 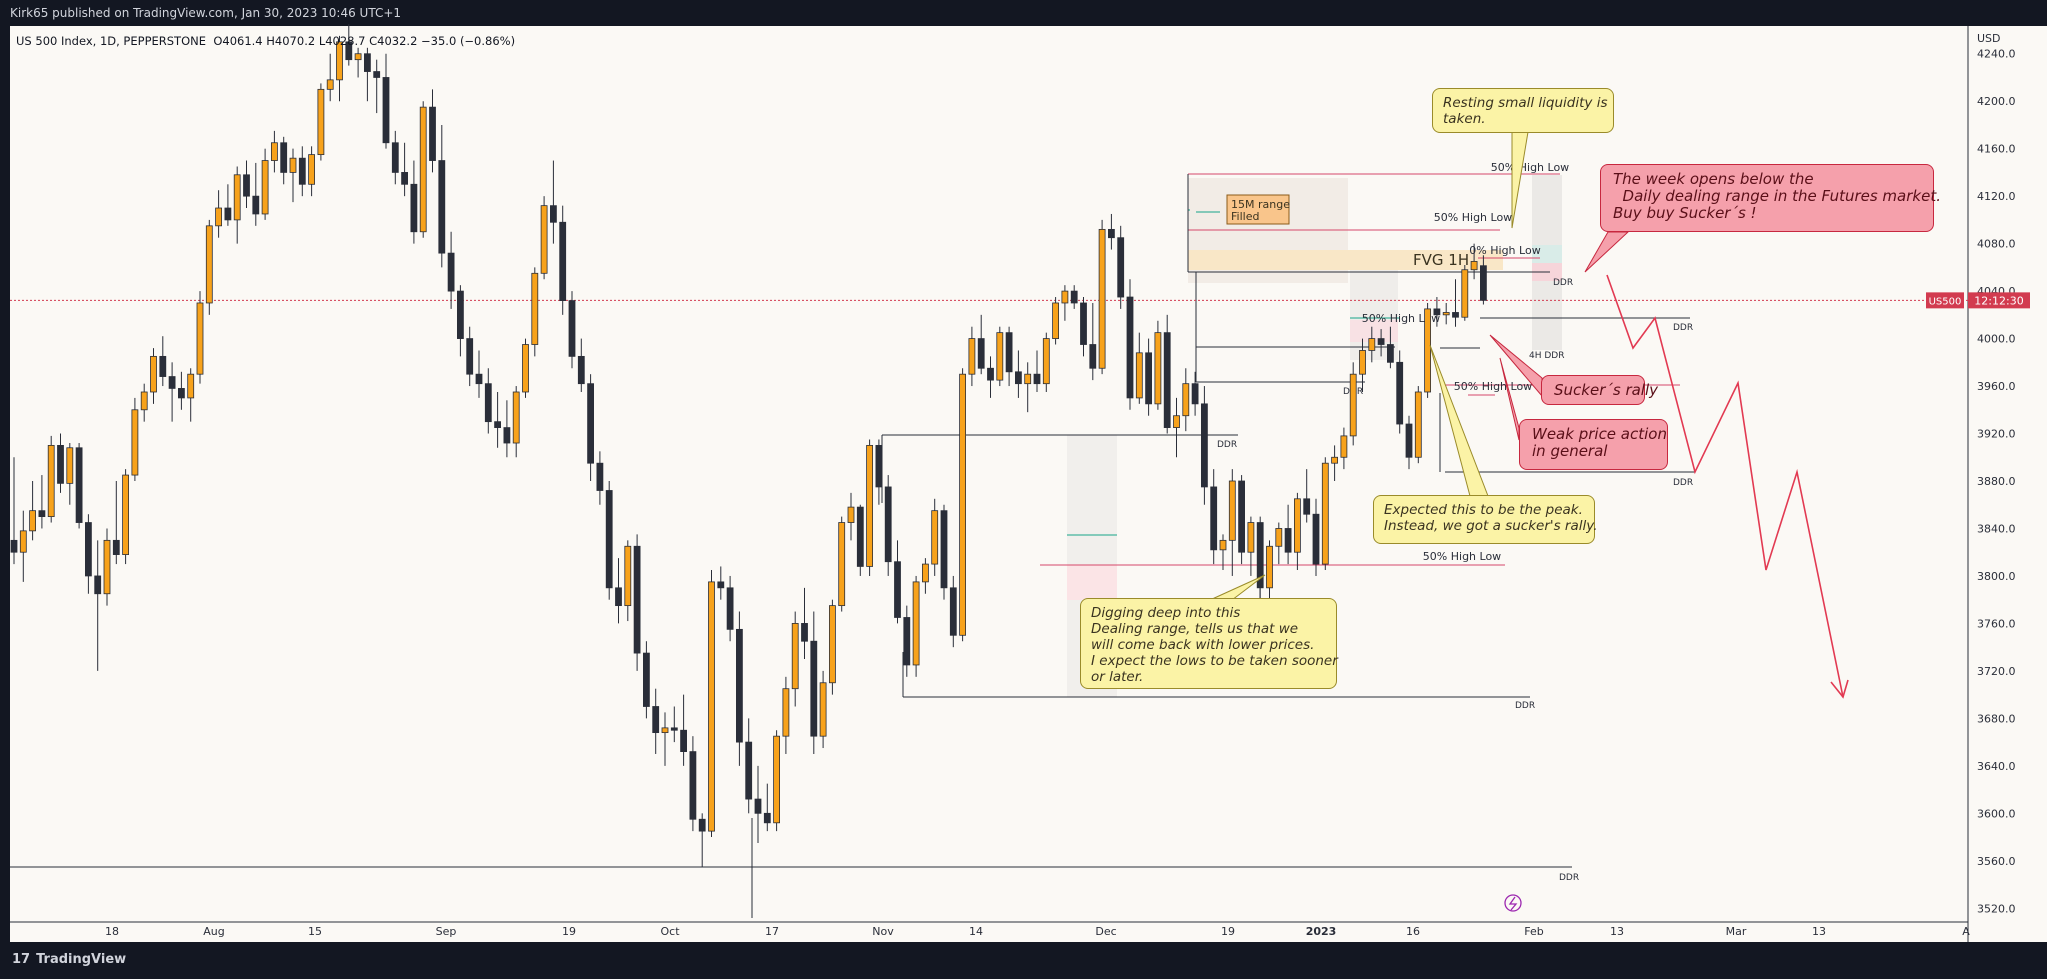 What do you see at coordinates (2007, 484) in the screenshot?
I see `price-scale` at bounding box center [2007, 484].